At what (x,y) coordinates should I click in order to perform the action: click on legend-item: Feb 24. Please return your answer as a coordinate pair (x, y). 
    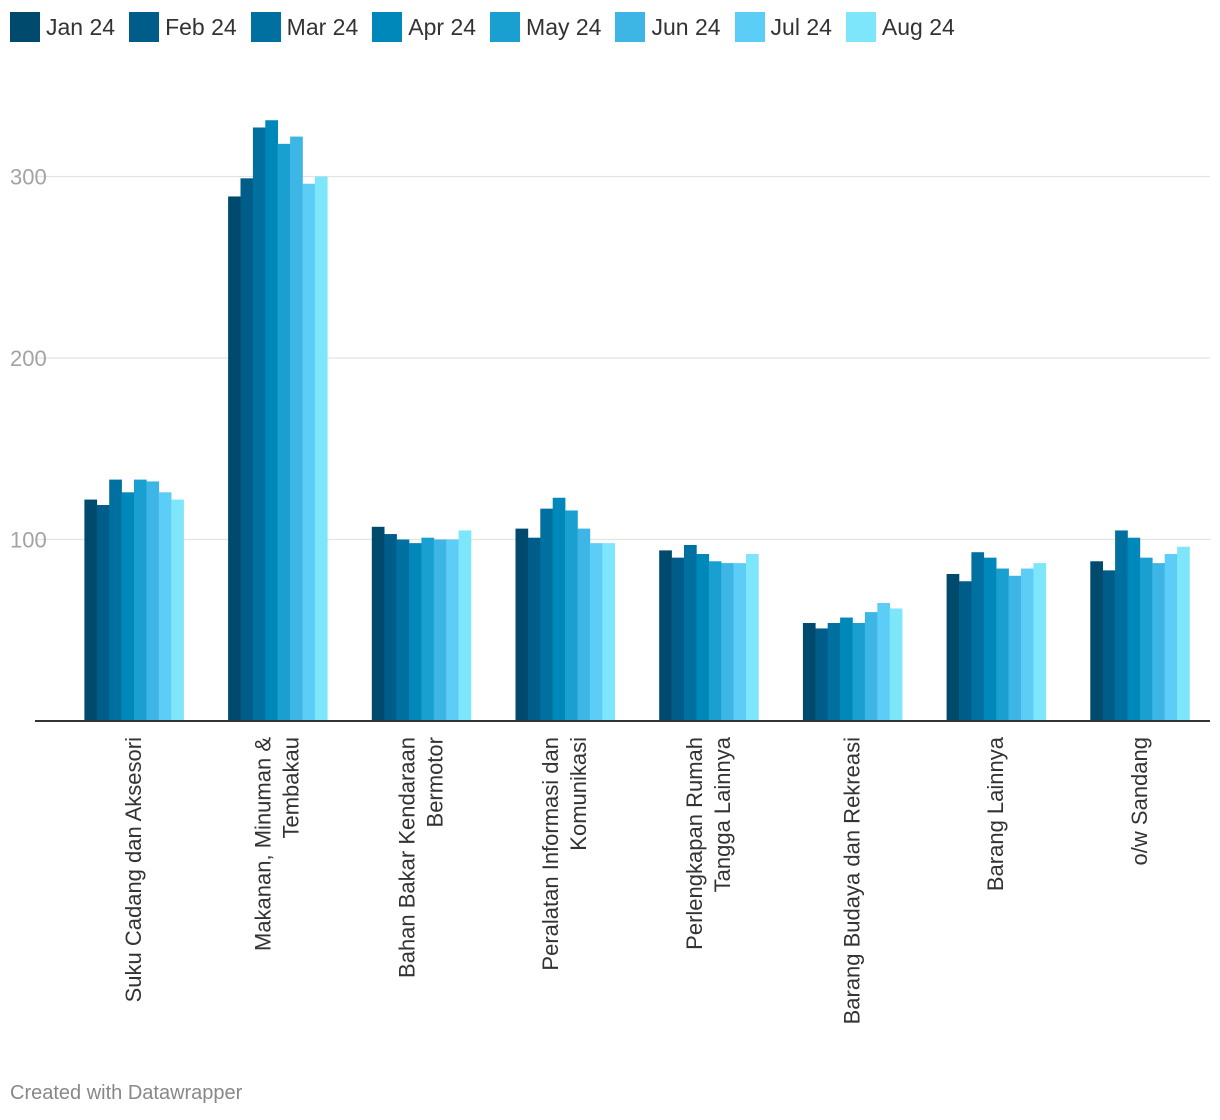
    Looking at the image, I should click on (183, 27).